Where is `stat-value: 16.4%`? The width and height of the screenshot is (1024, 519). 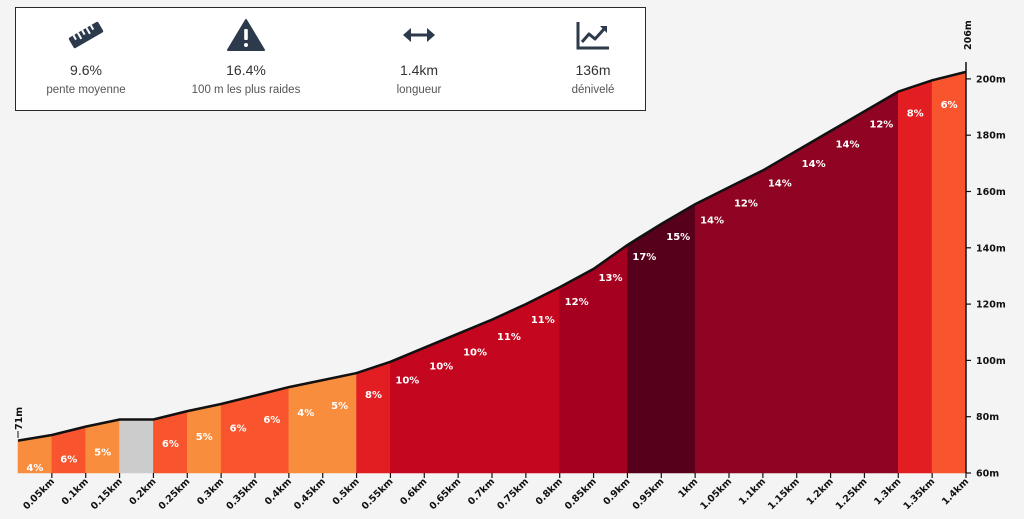 stat-value: 16.4% is located at coordinates (246, 70).